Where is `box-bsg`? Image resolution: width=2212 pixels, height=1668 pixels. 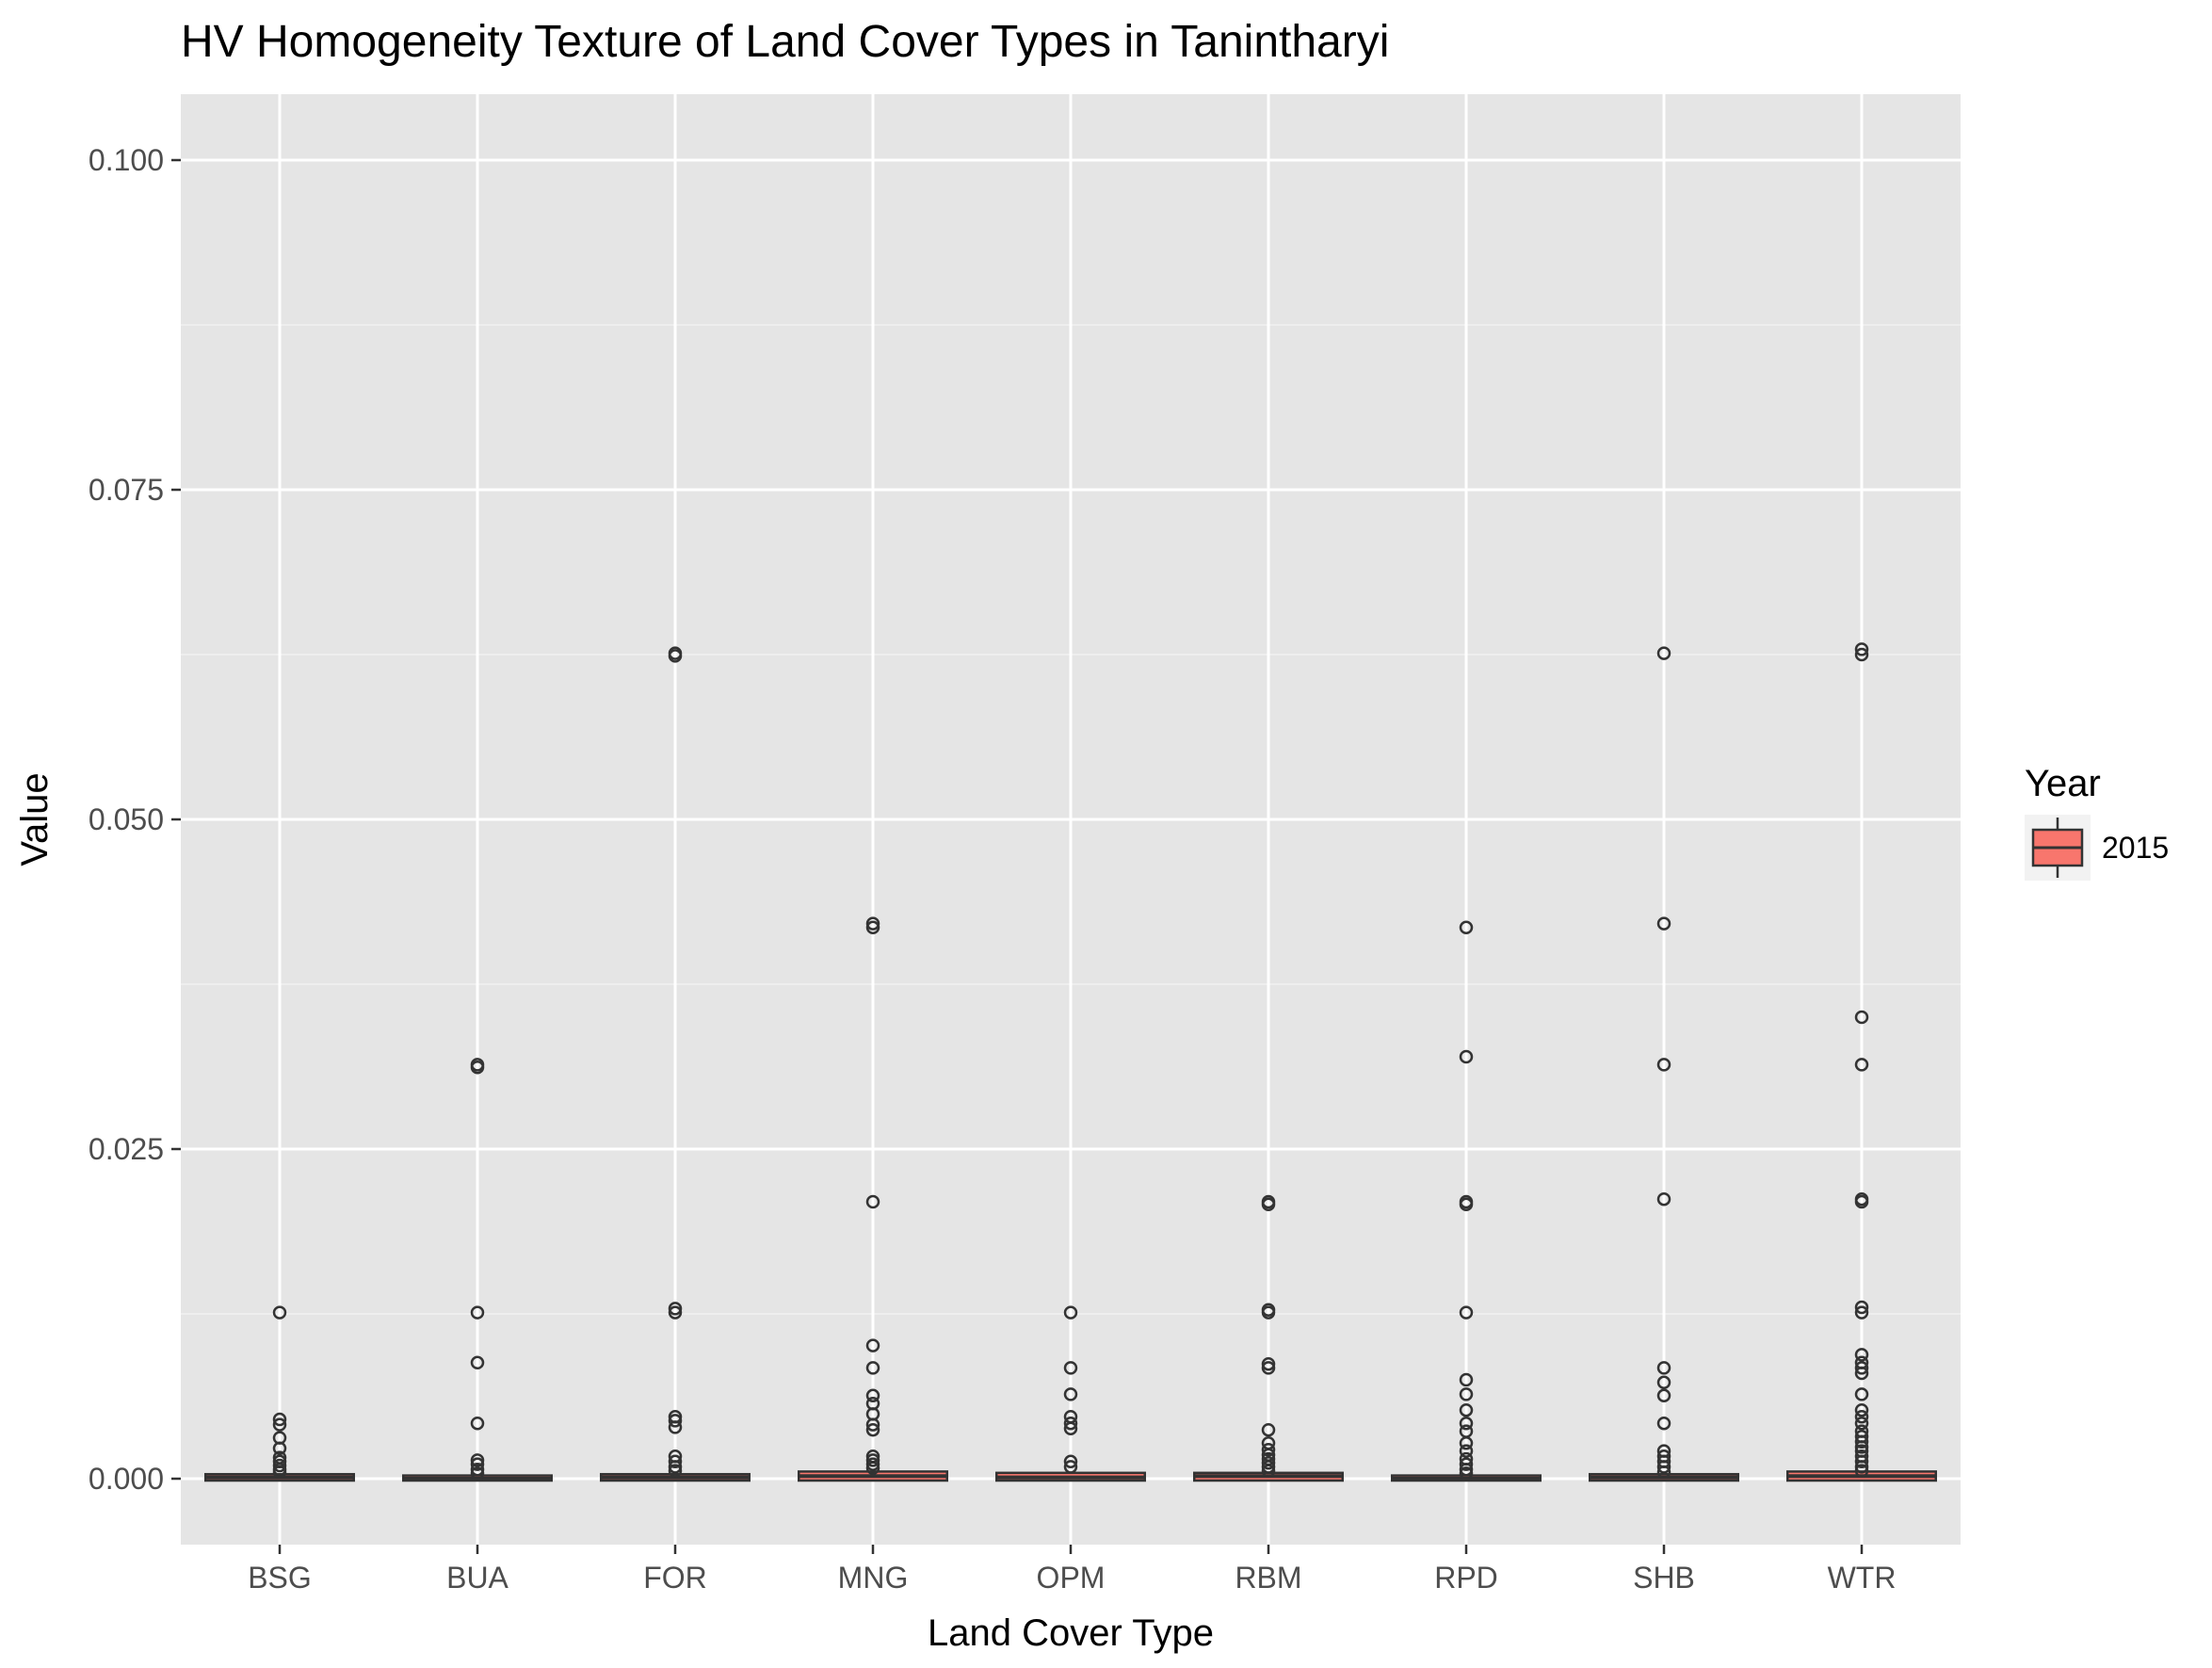
box-bsg is located at coordinates (279, 1393).